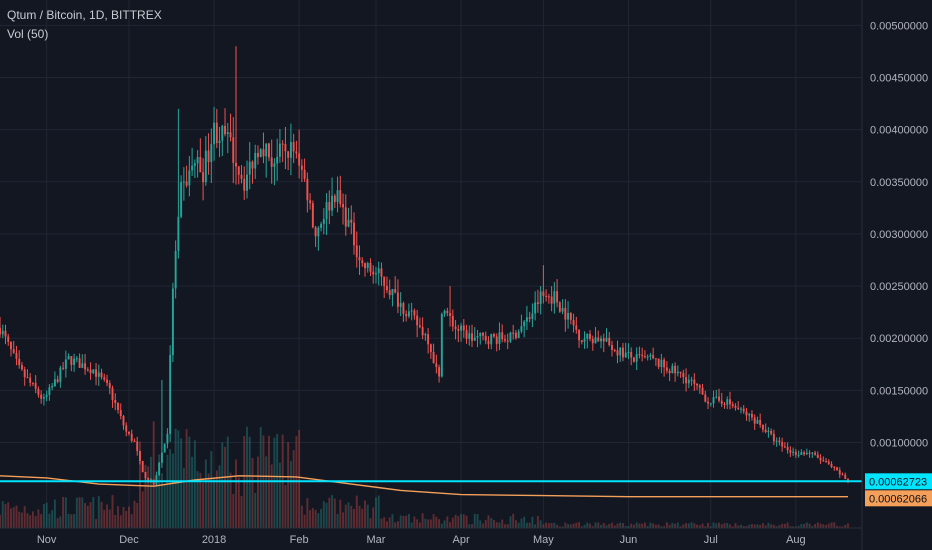 This screenshot has width=932, height=550. I want to click on last-price-label: 0.00062723, so click(898, 482).